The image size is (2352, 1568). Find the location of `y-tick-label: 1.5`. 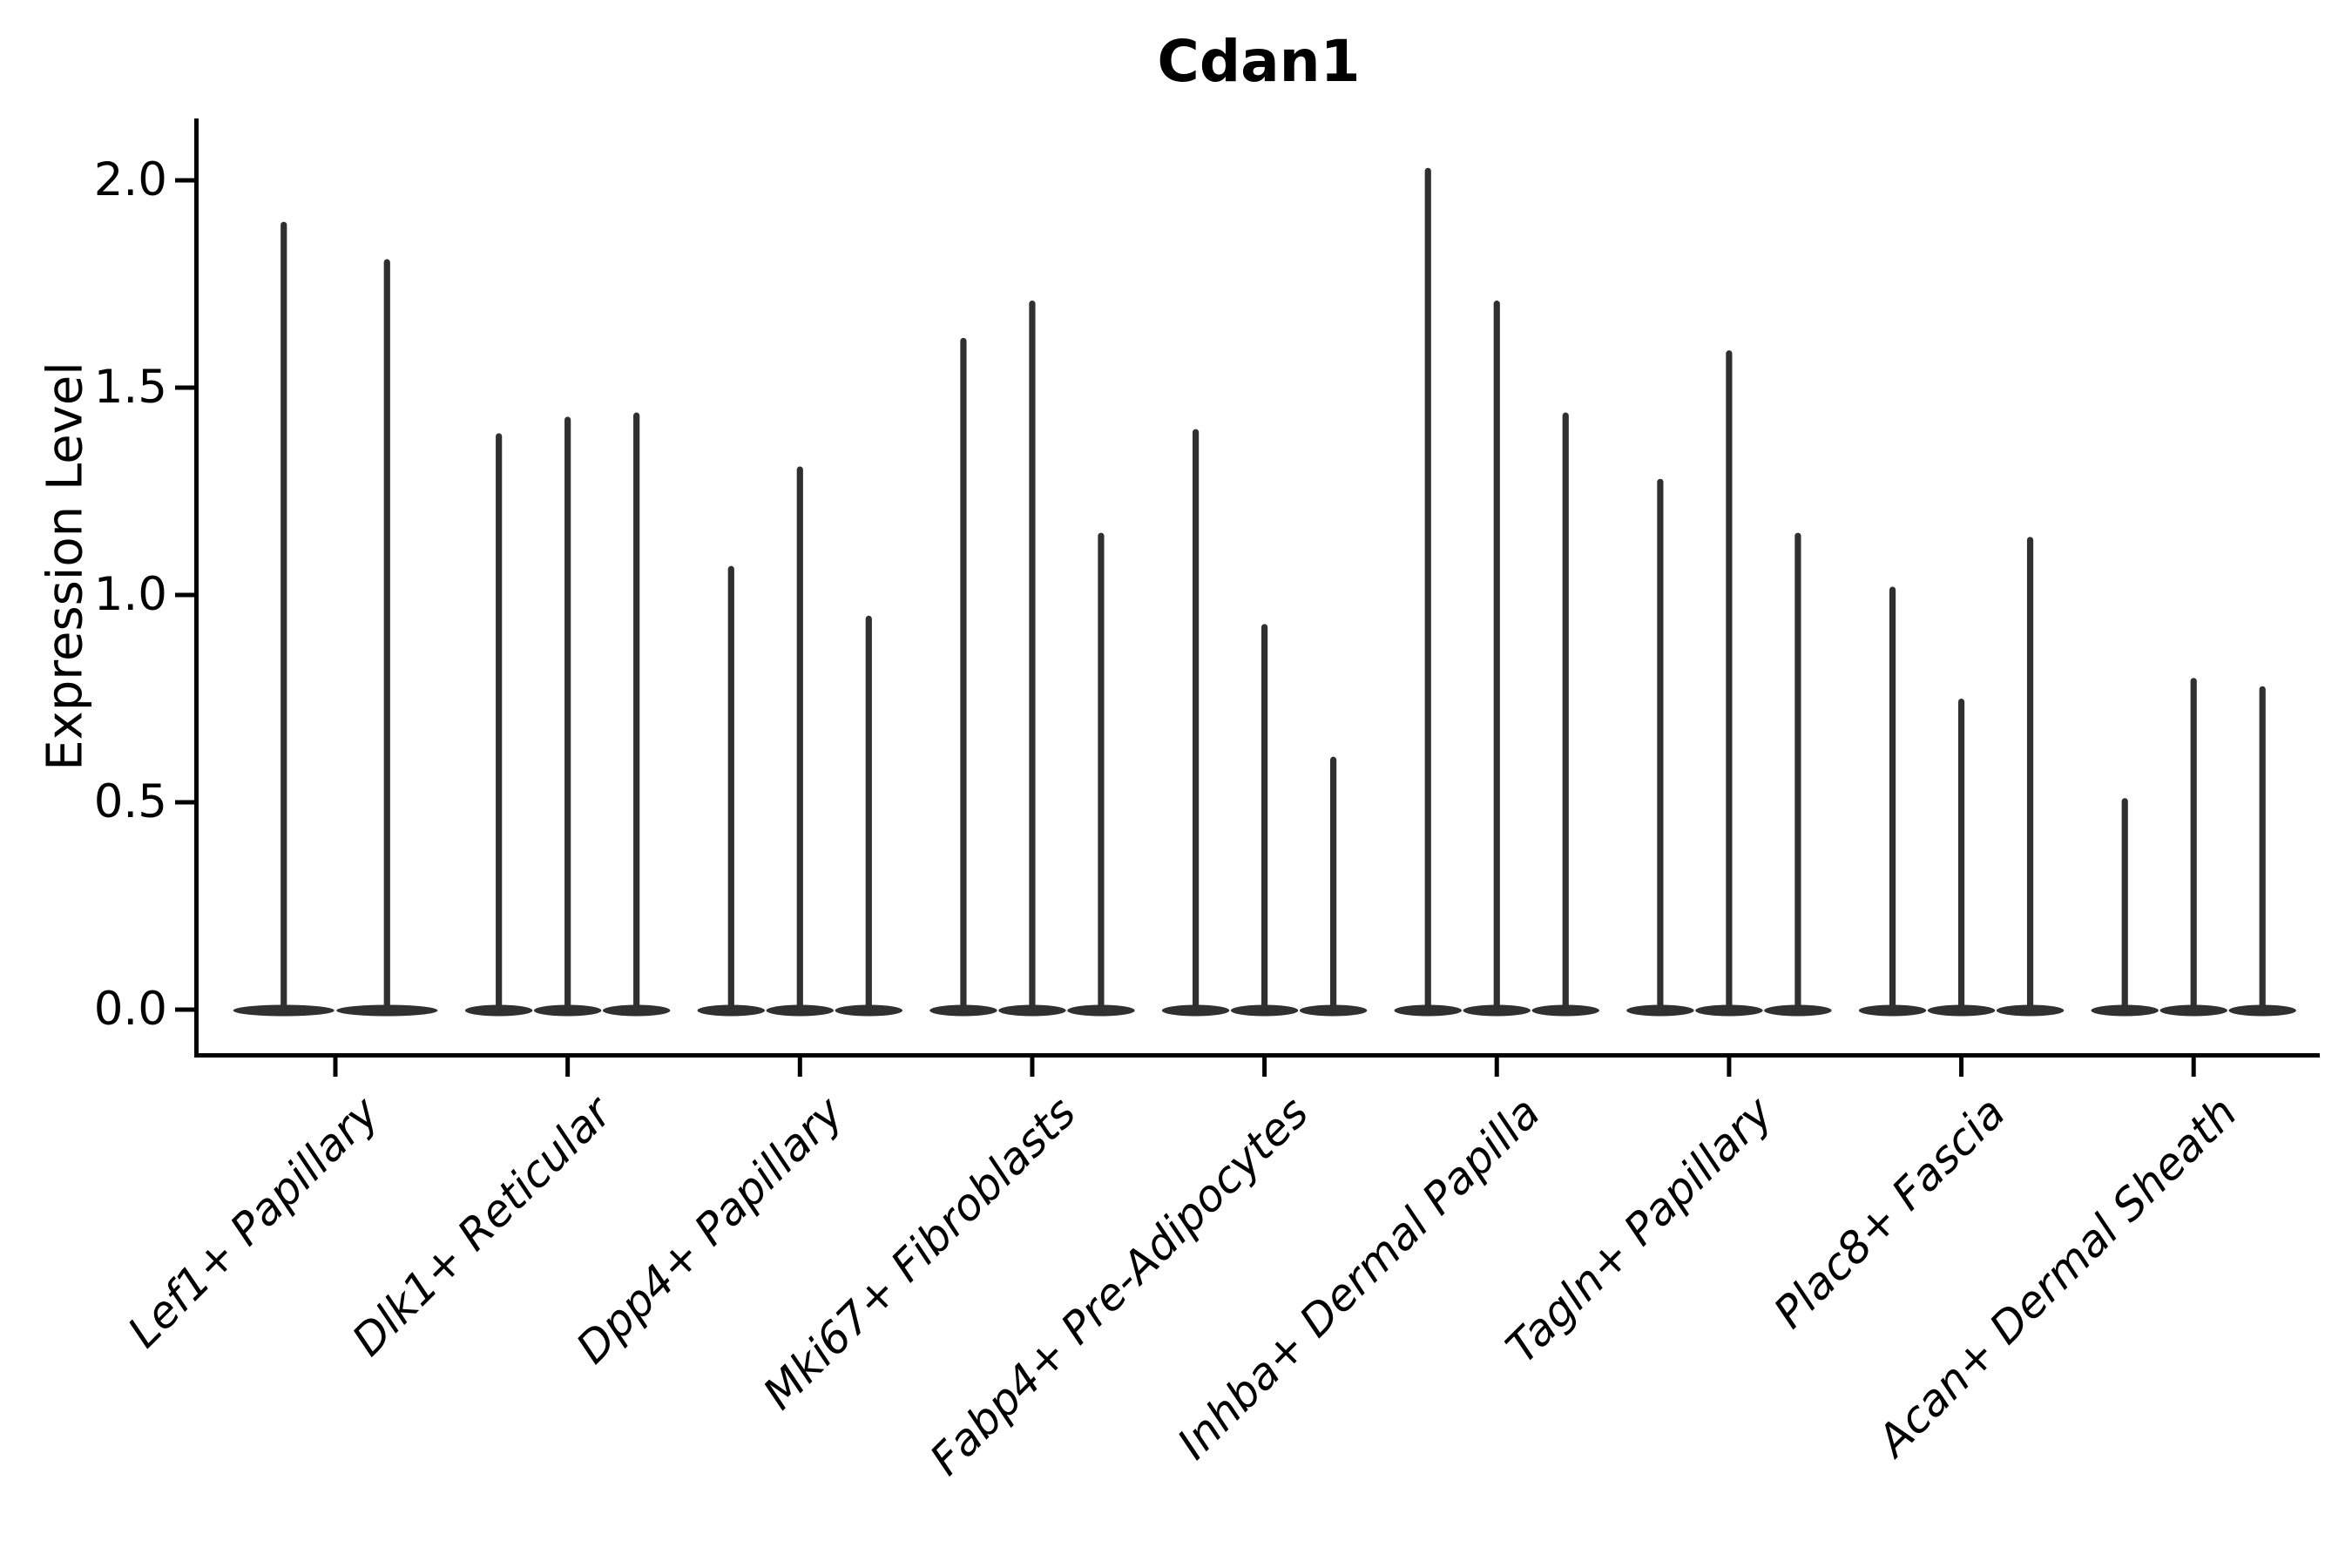

y-tick-label: 1.5 is located at coordinates (130, 388).